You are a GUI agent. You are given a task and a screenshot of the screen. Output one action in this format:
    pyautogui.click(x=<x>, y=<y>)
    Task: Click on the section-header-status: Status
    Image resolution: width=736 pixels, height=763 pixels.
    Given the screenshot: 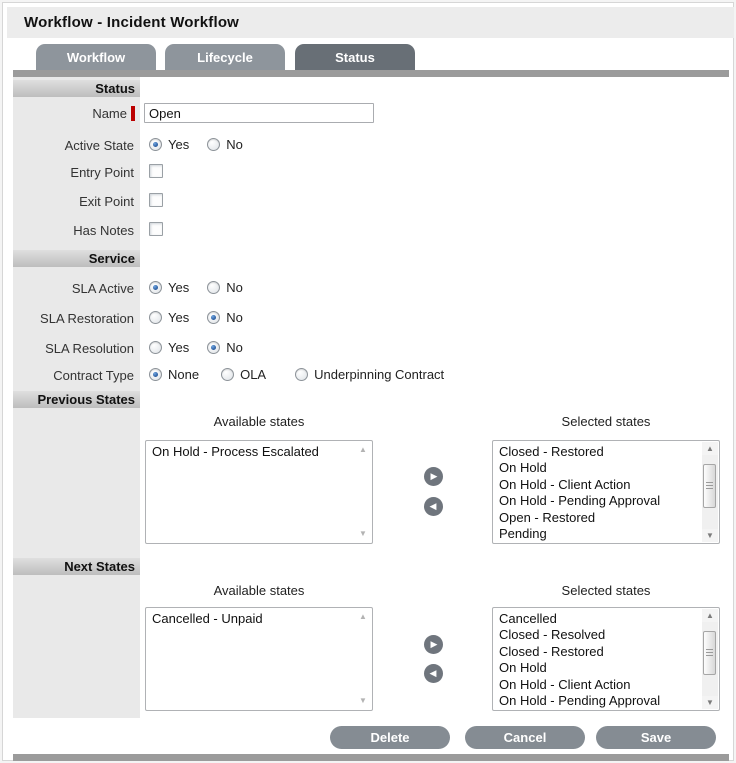 What is the action you would take?
    pyautogui.click(x=76, y=88)
    